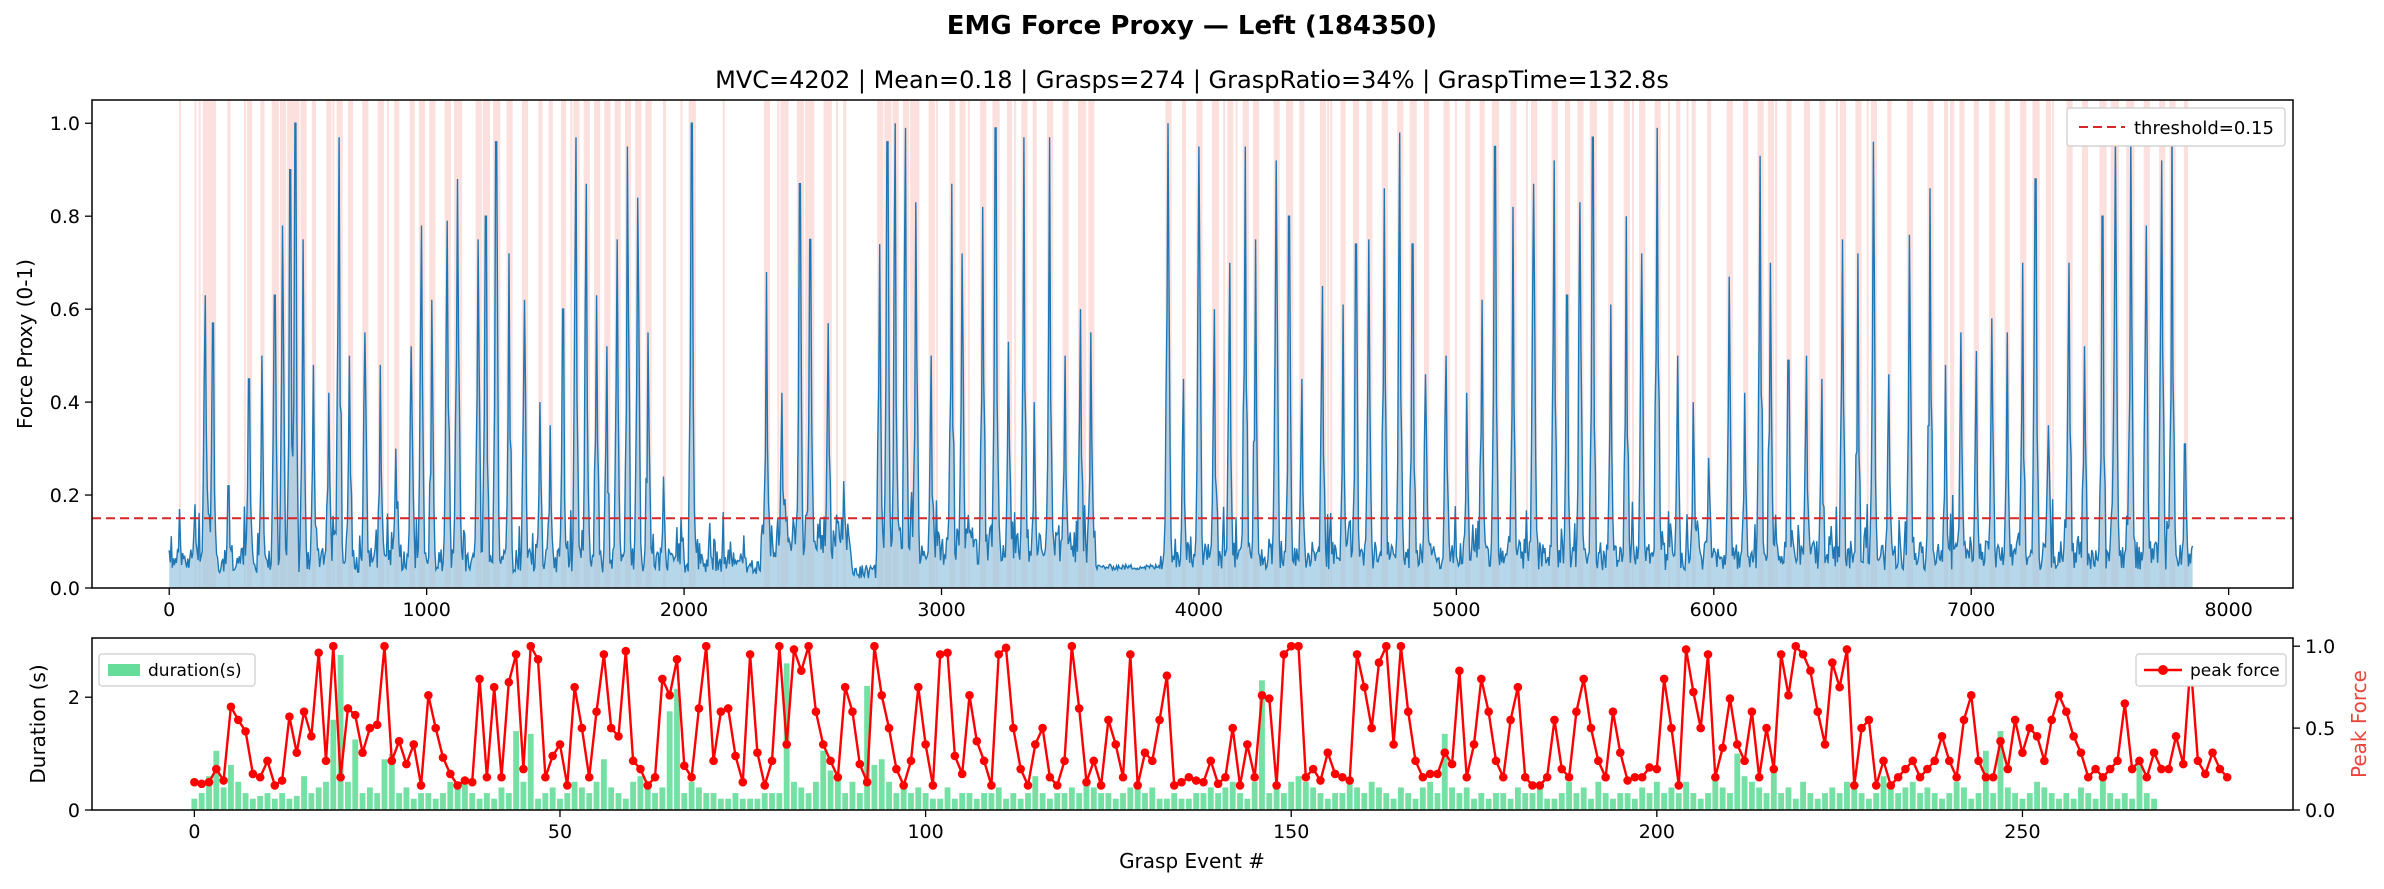  What do you see at coordinates (2359, 724) in the screenshot?
I see `peak-force-ylabel: Peak Force` at bounding box center [2359, 724].